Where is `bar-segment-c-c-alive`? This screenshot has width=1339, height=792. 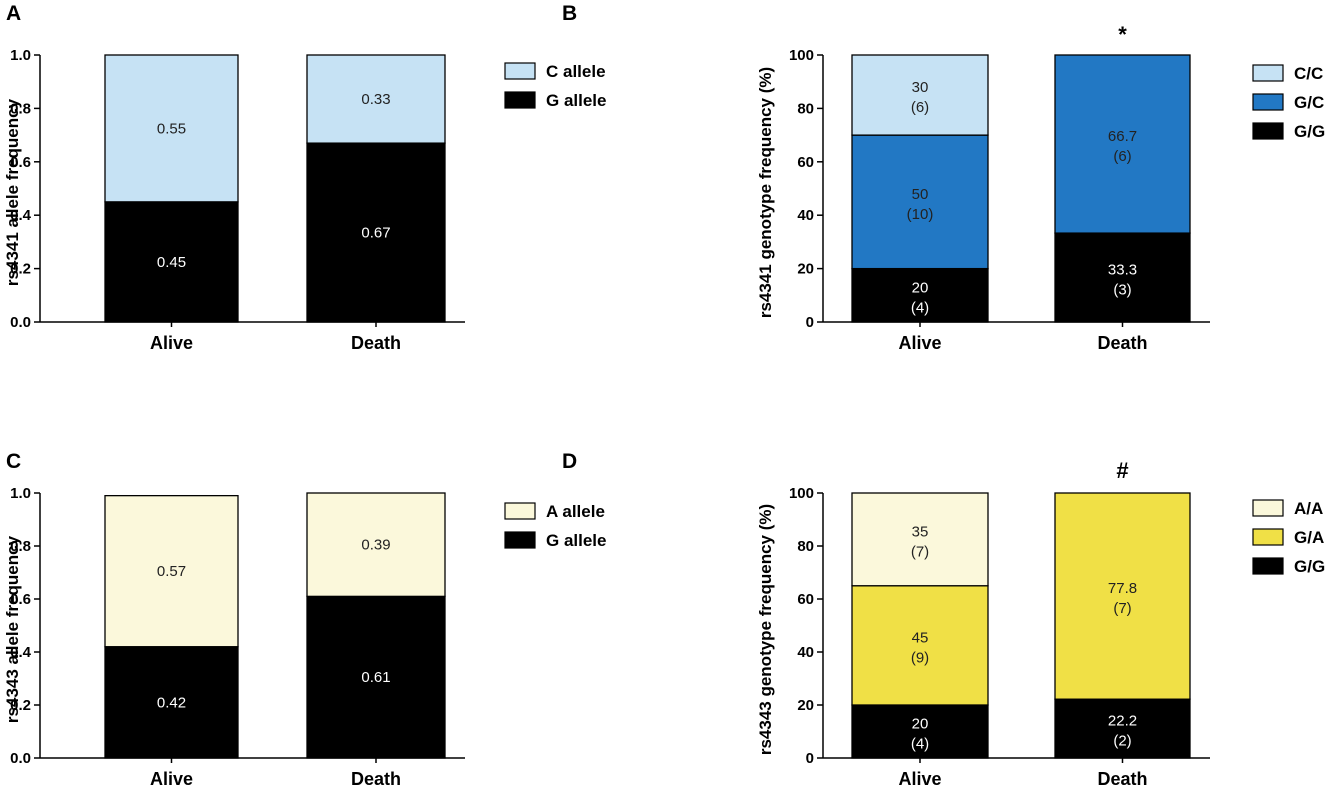
bar-segment-c-c-alive is located at coordinates (920, 95).